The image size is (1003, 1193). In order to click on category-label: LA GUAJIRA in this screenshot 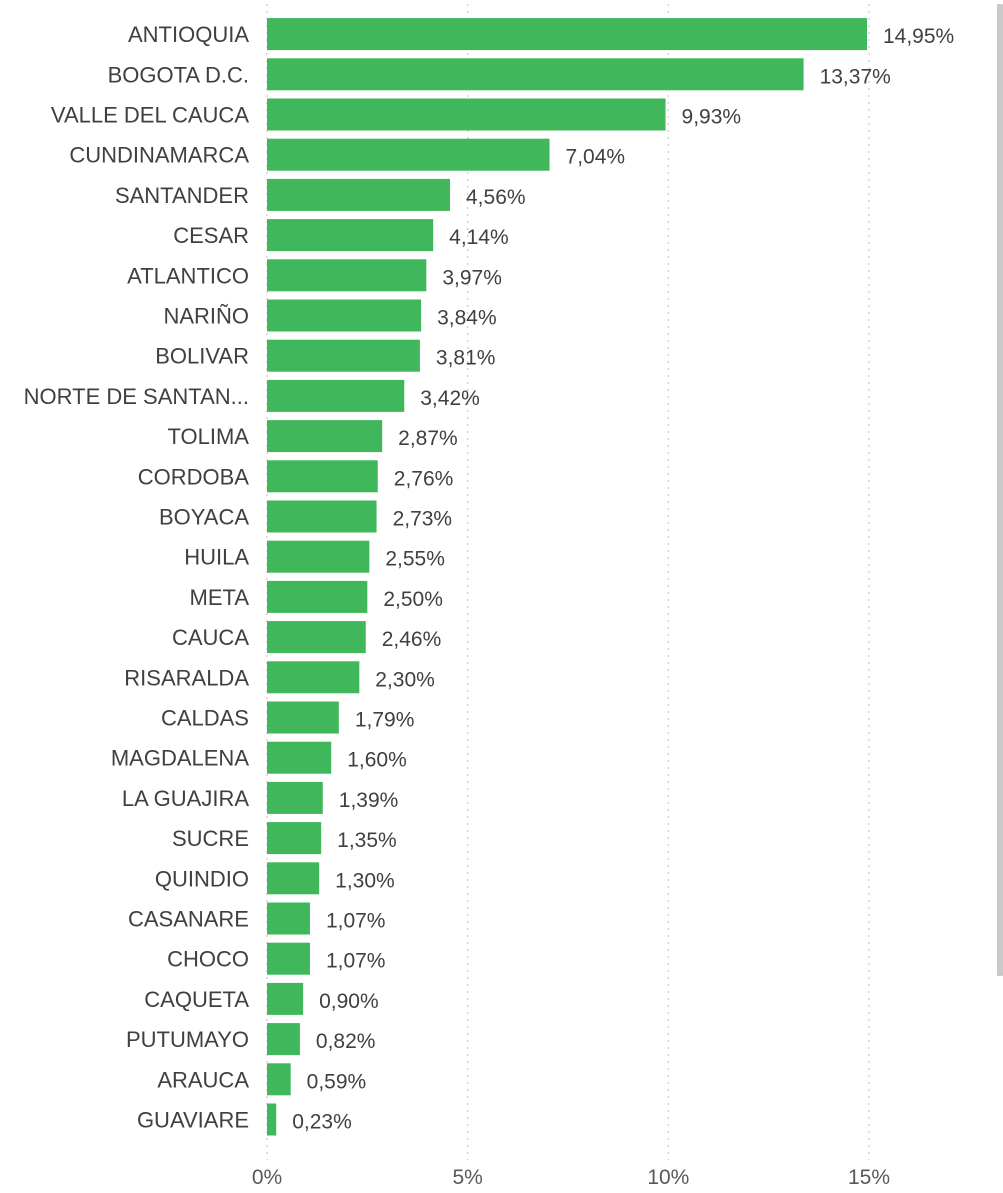, I will do `click(185, 798)`.